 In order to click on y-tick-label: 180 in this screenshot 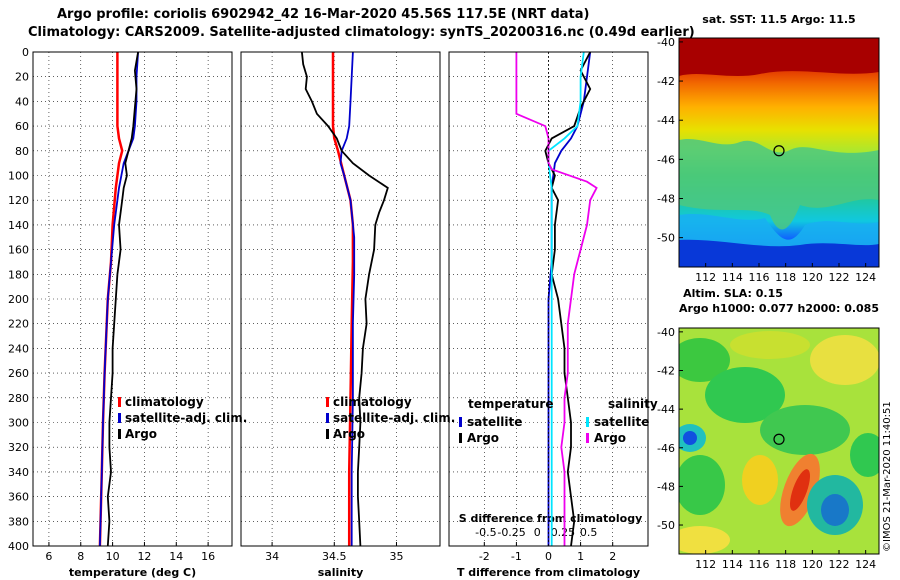, I will do `click(18, 274)`.